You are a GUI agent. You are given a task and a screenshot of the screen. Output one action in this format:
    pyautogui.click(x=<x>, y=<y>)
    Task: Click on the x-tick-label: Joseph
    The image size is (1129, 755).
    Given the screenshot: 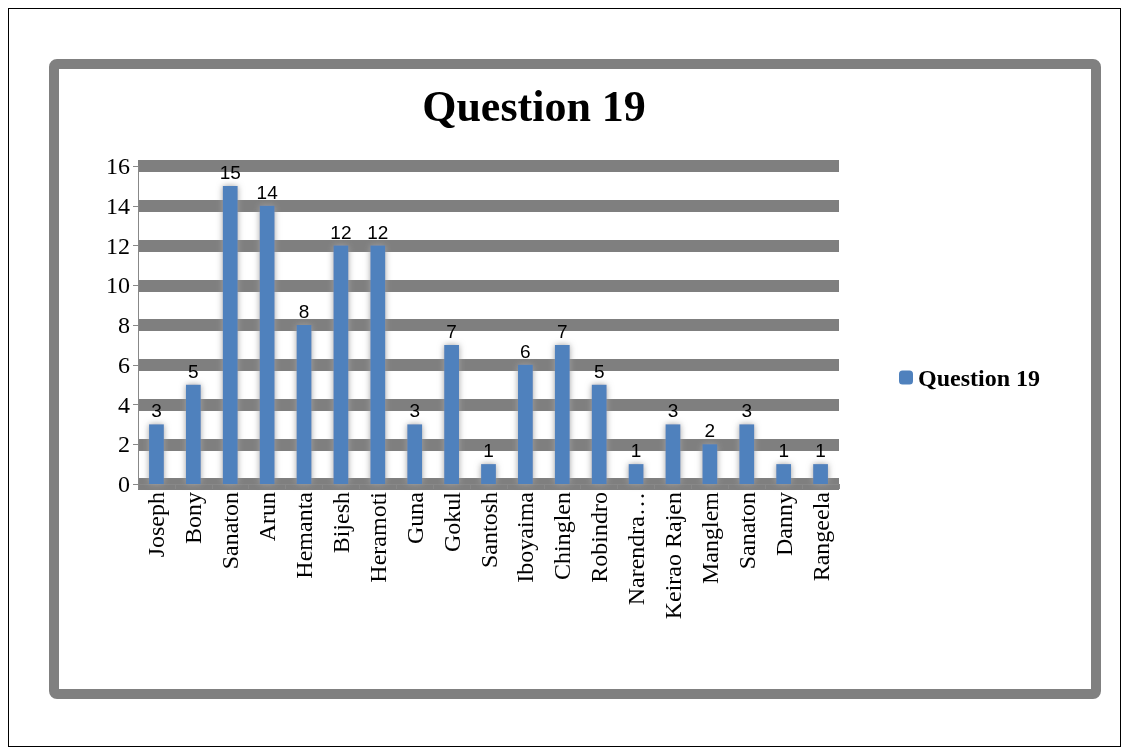 What is the action you would take?
    pyautogui.click(x=156, y=525)
    